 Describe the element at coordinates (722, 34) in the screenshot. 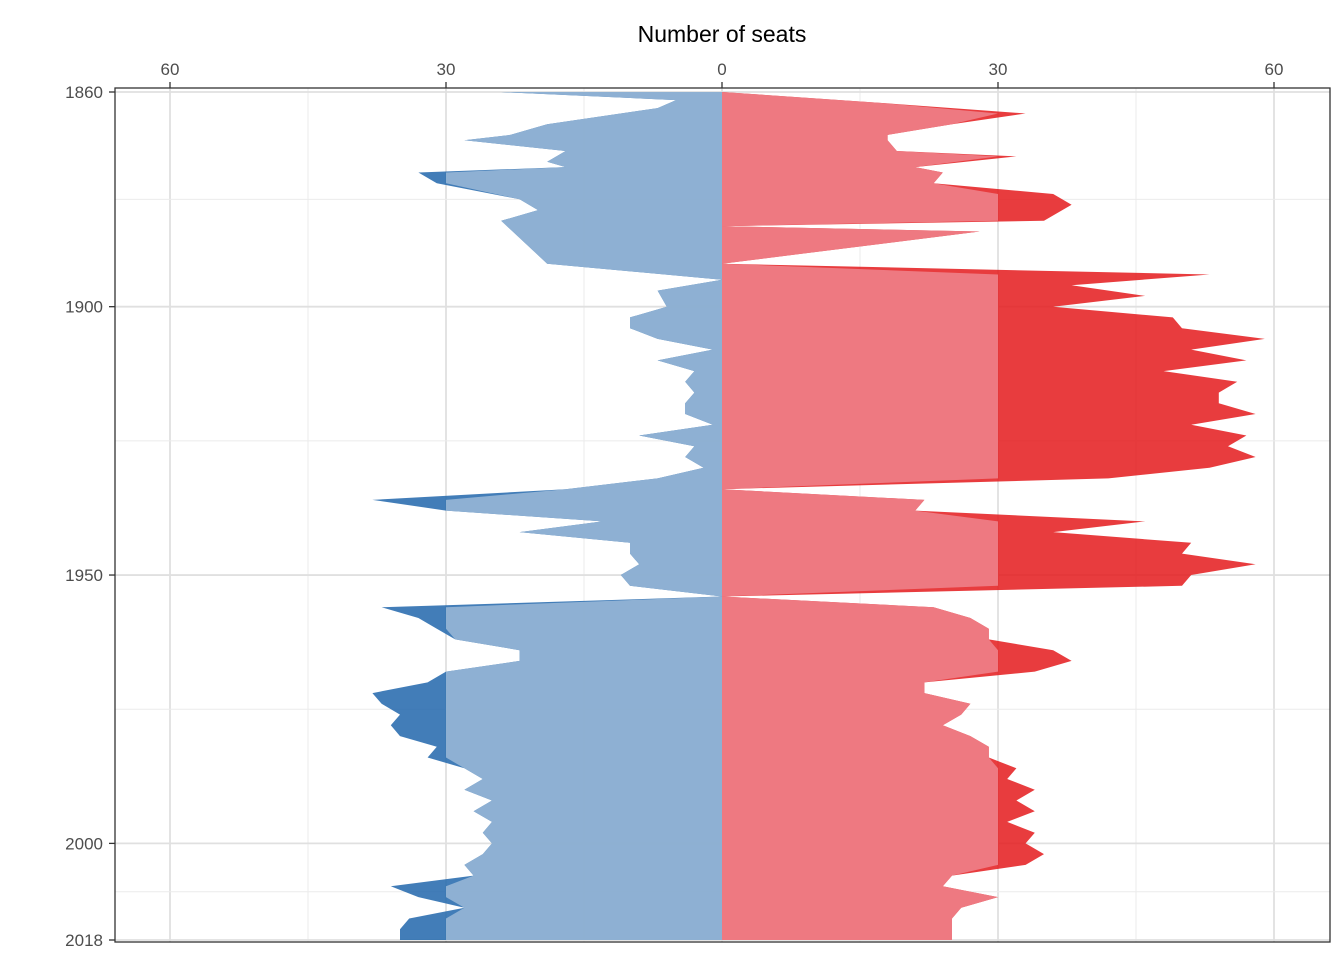

I see `x-axis-title: Number of seats` at that location.